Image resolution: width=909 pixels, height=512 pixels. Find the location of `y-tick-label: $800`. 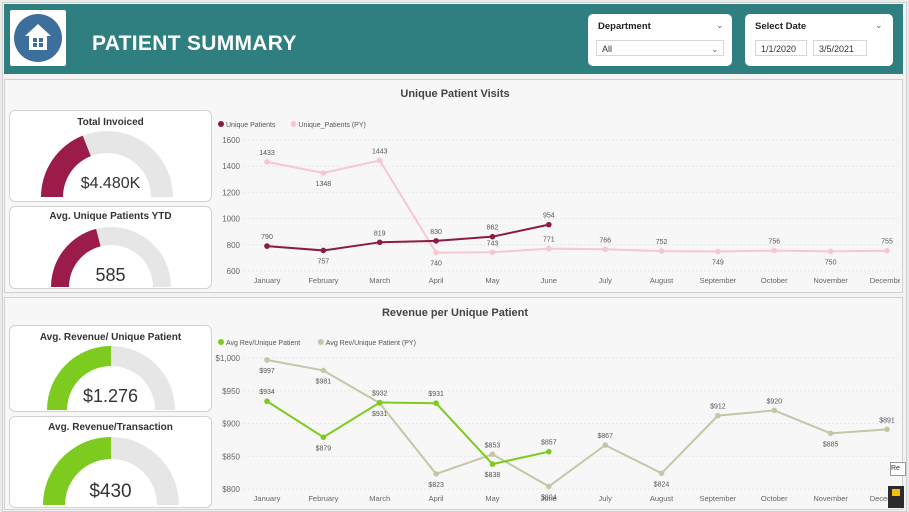

y-tick-label: $800 is located at coordinates (231, 489).